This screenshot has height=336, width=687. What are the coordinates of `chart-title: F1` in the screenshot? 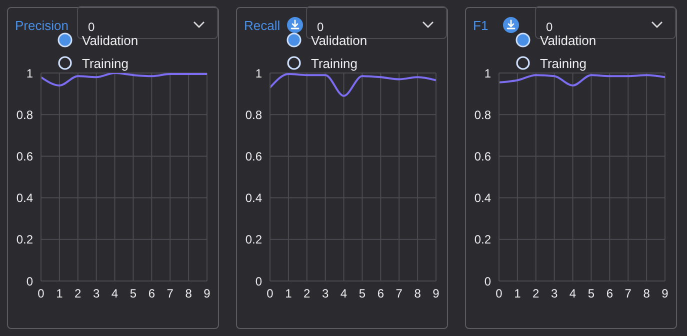 It's located at (480, 25).